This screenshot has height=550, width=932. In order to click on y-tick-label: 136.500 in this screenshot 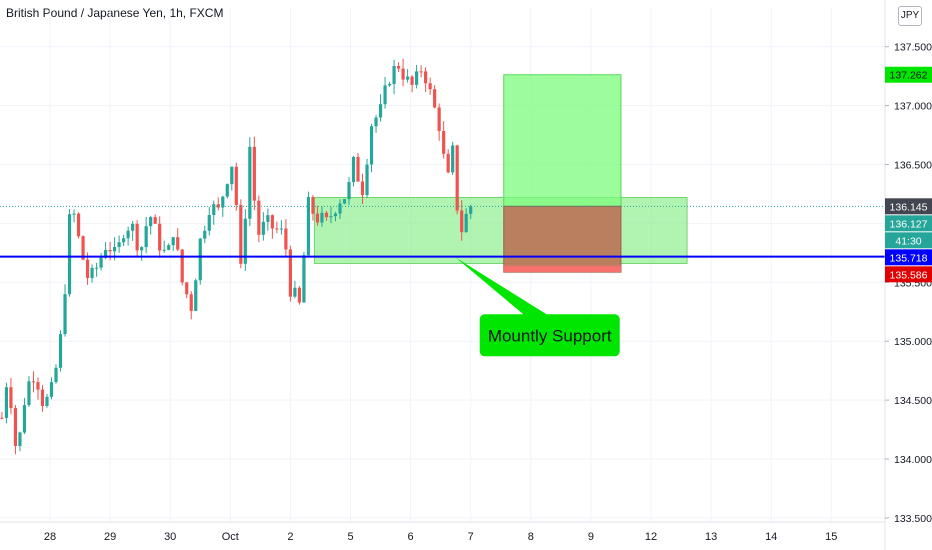, I will do `click(913, 166)`.